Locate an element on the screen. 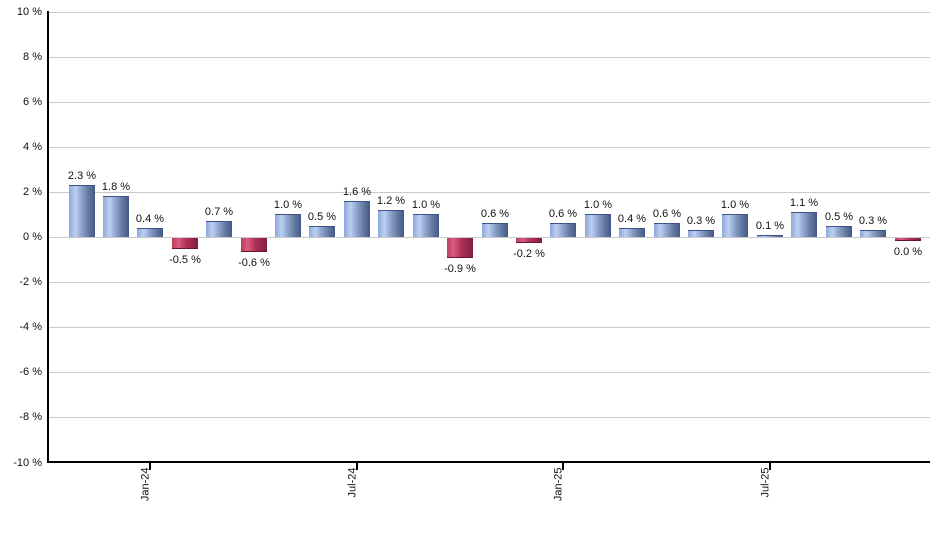  y-tick-label: -8 % is located at coordinates (30, 417).